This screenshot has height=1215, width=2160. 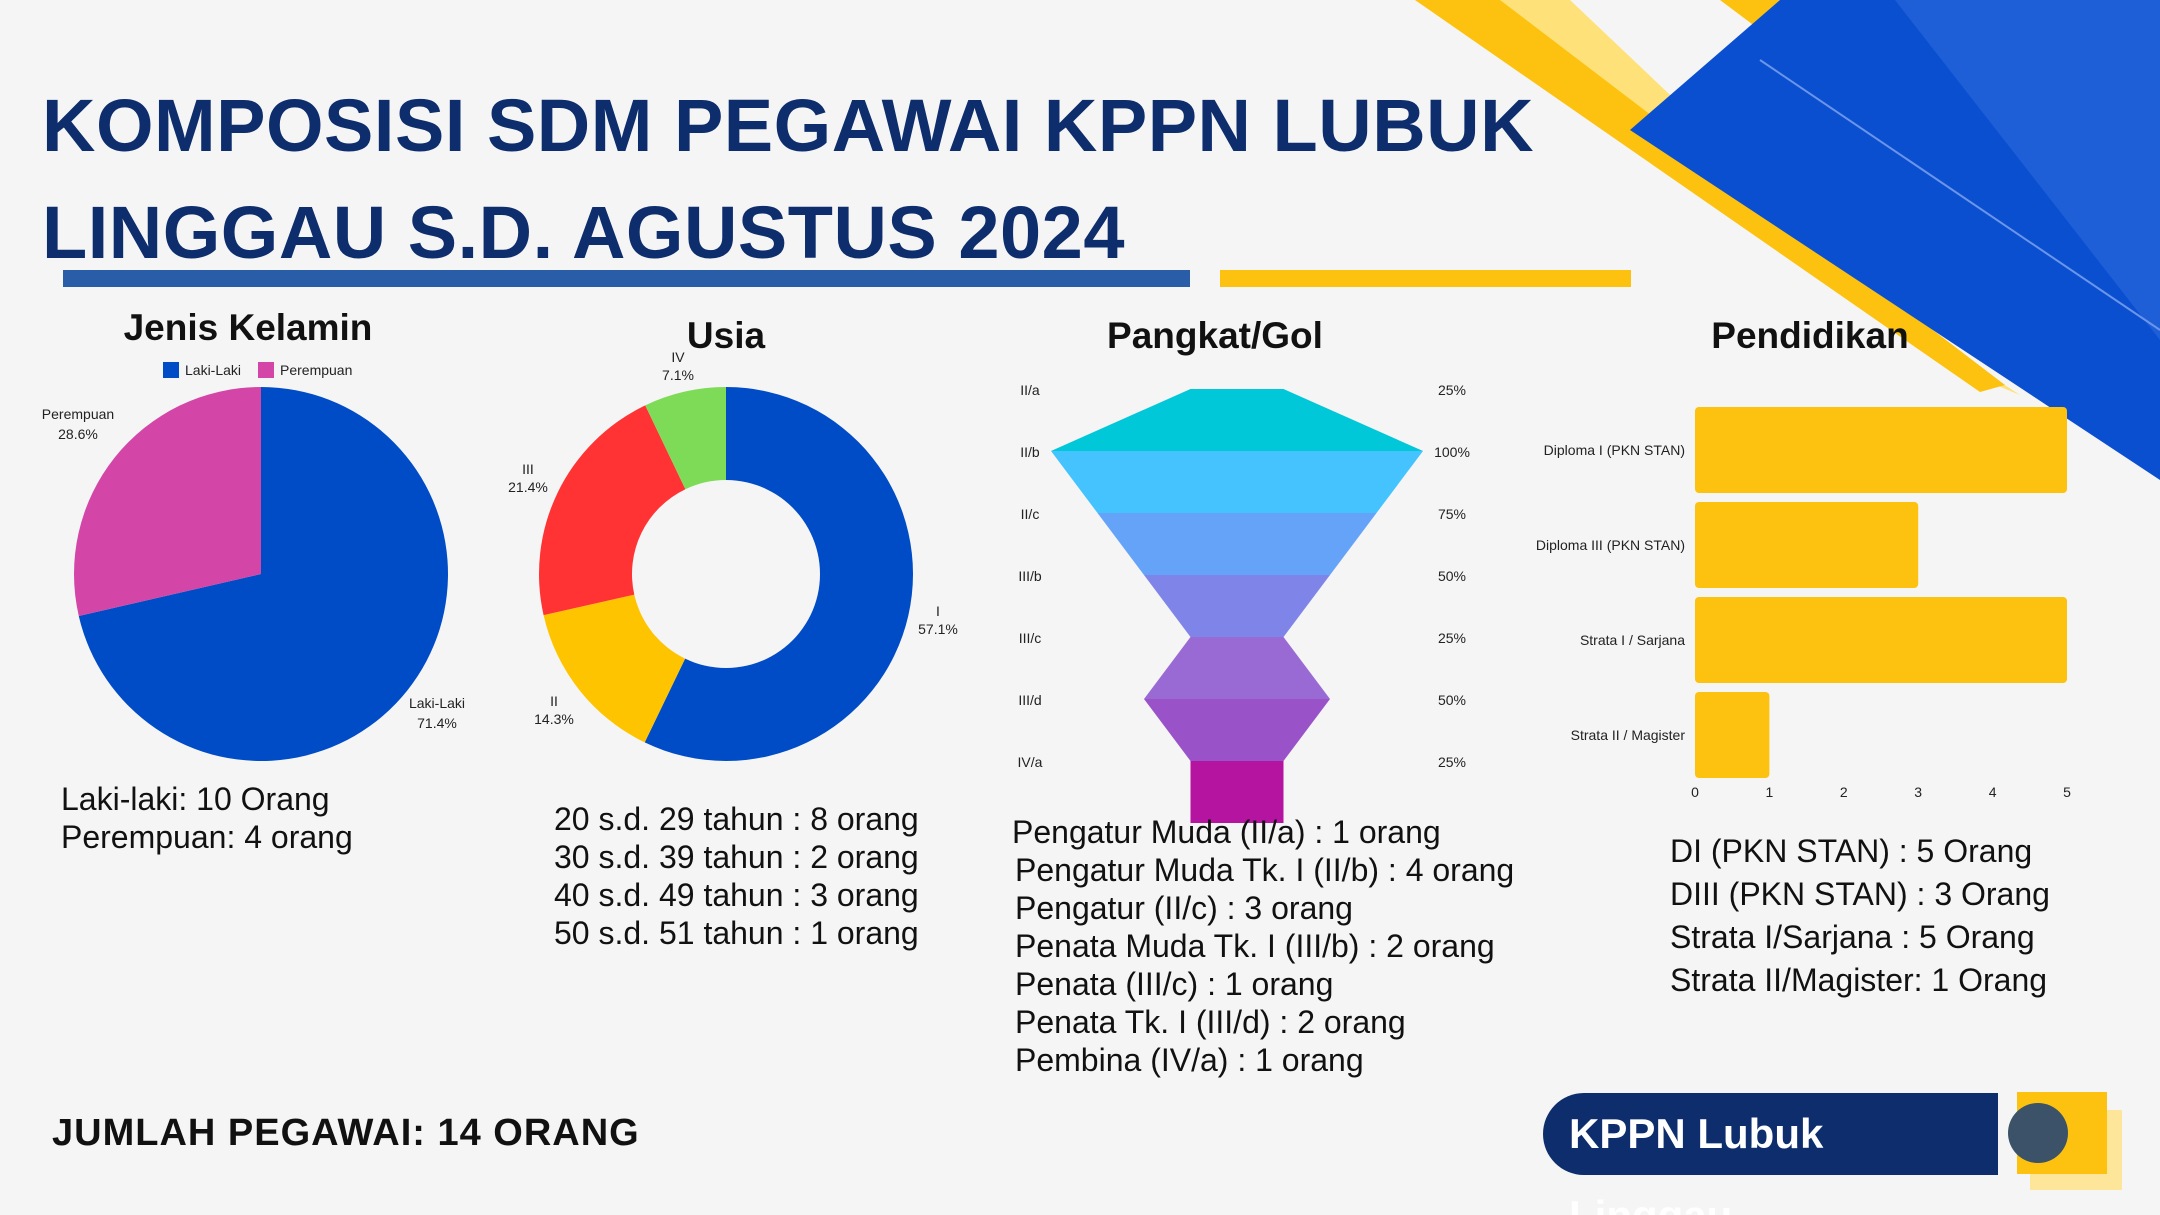 I want to click on pie-slice-perempuan, so click(x=167, y=501).